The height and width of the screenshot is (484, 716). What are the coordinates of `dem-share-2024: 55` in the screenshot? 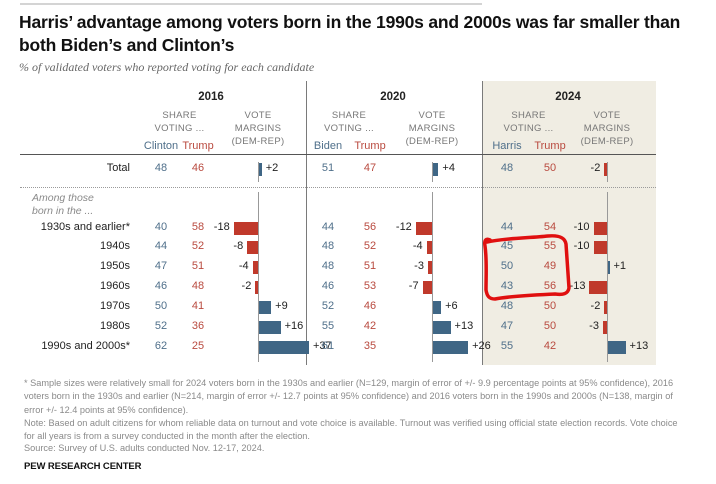 It's located at (507, 346).